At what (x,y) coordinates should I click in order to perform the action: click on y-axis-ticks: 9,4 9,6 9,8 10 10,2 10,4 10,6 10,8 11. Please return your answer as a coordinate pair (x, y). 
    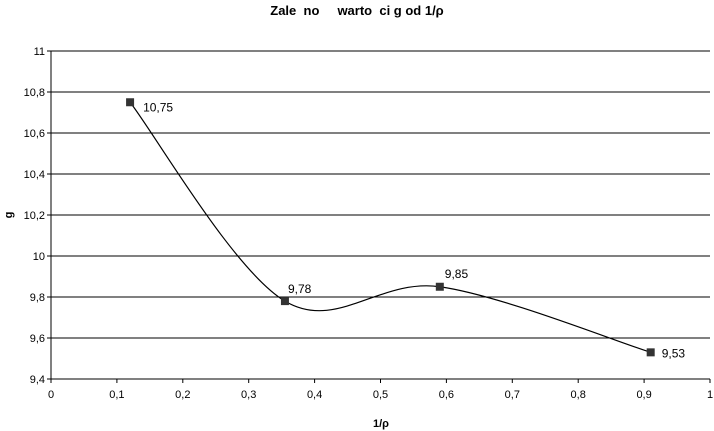
    Looking at the image, I should click on (37, 216).